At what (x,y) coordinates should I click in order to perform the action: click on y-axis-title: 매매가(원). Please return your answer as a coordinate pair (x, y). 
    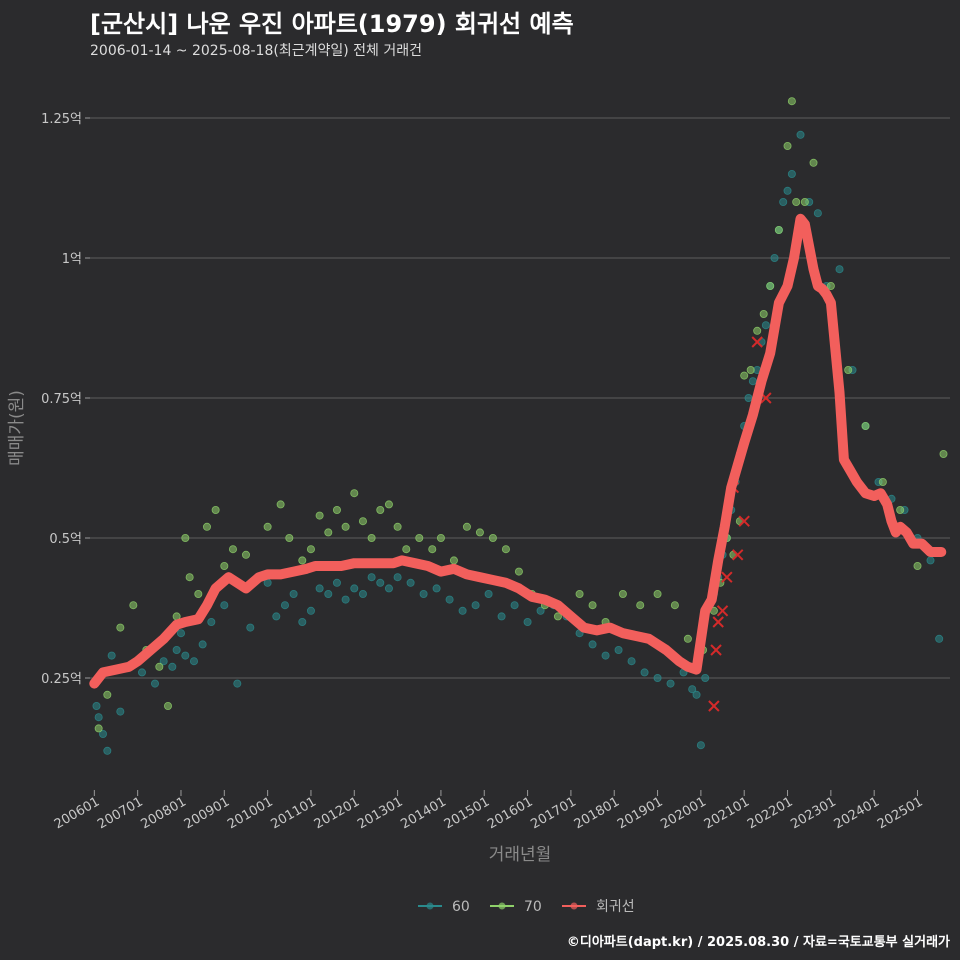
    Looking at the image, I should click on (17, 428).